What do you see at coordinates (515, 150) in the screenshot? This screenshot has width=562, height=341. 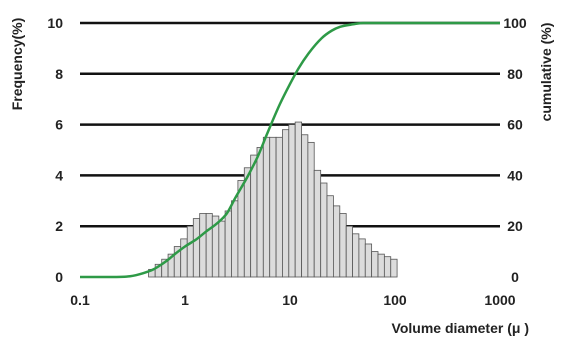 I see `right-y-axis-ticks: 0 20 40 60 80 100` at bounding box center [515, 150].